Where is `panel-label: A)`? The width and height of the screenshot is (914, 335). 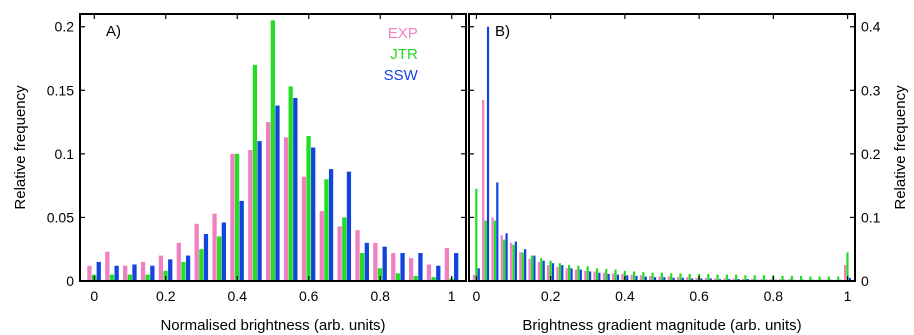 panel-label: A) is located at coordinates (113, 31).